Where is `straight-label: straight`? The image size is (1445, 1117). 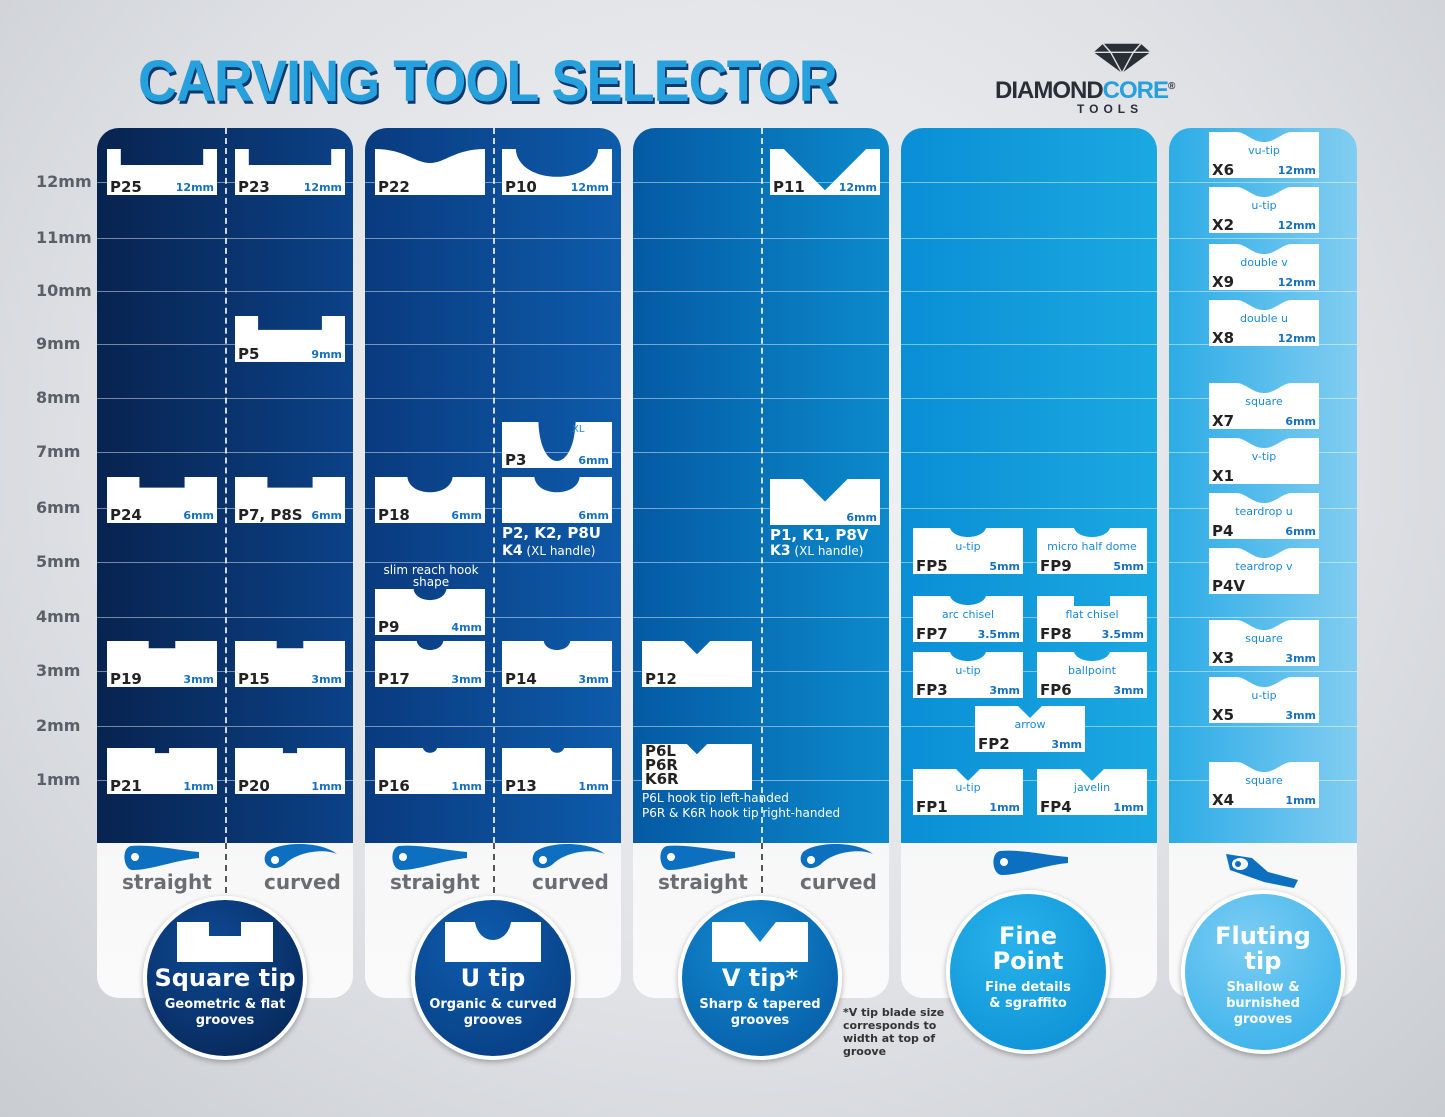
straight-label: straight is located at coordinates (435, 882).